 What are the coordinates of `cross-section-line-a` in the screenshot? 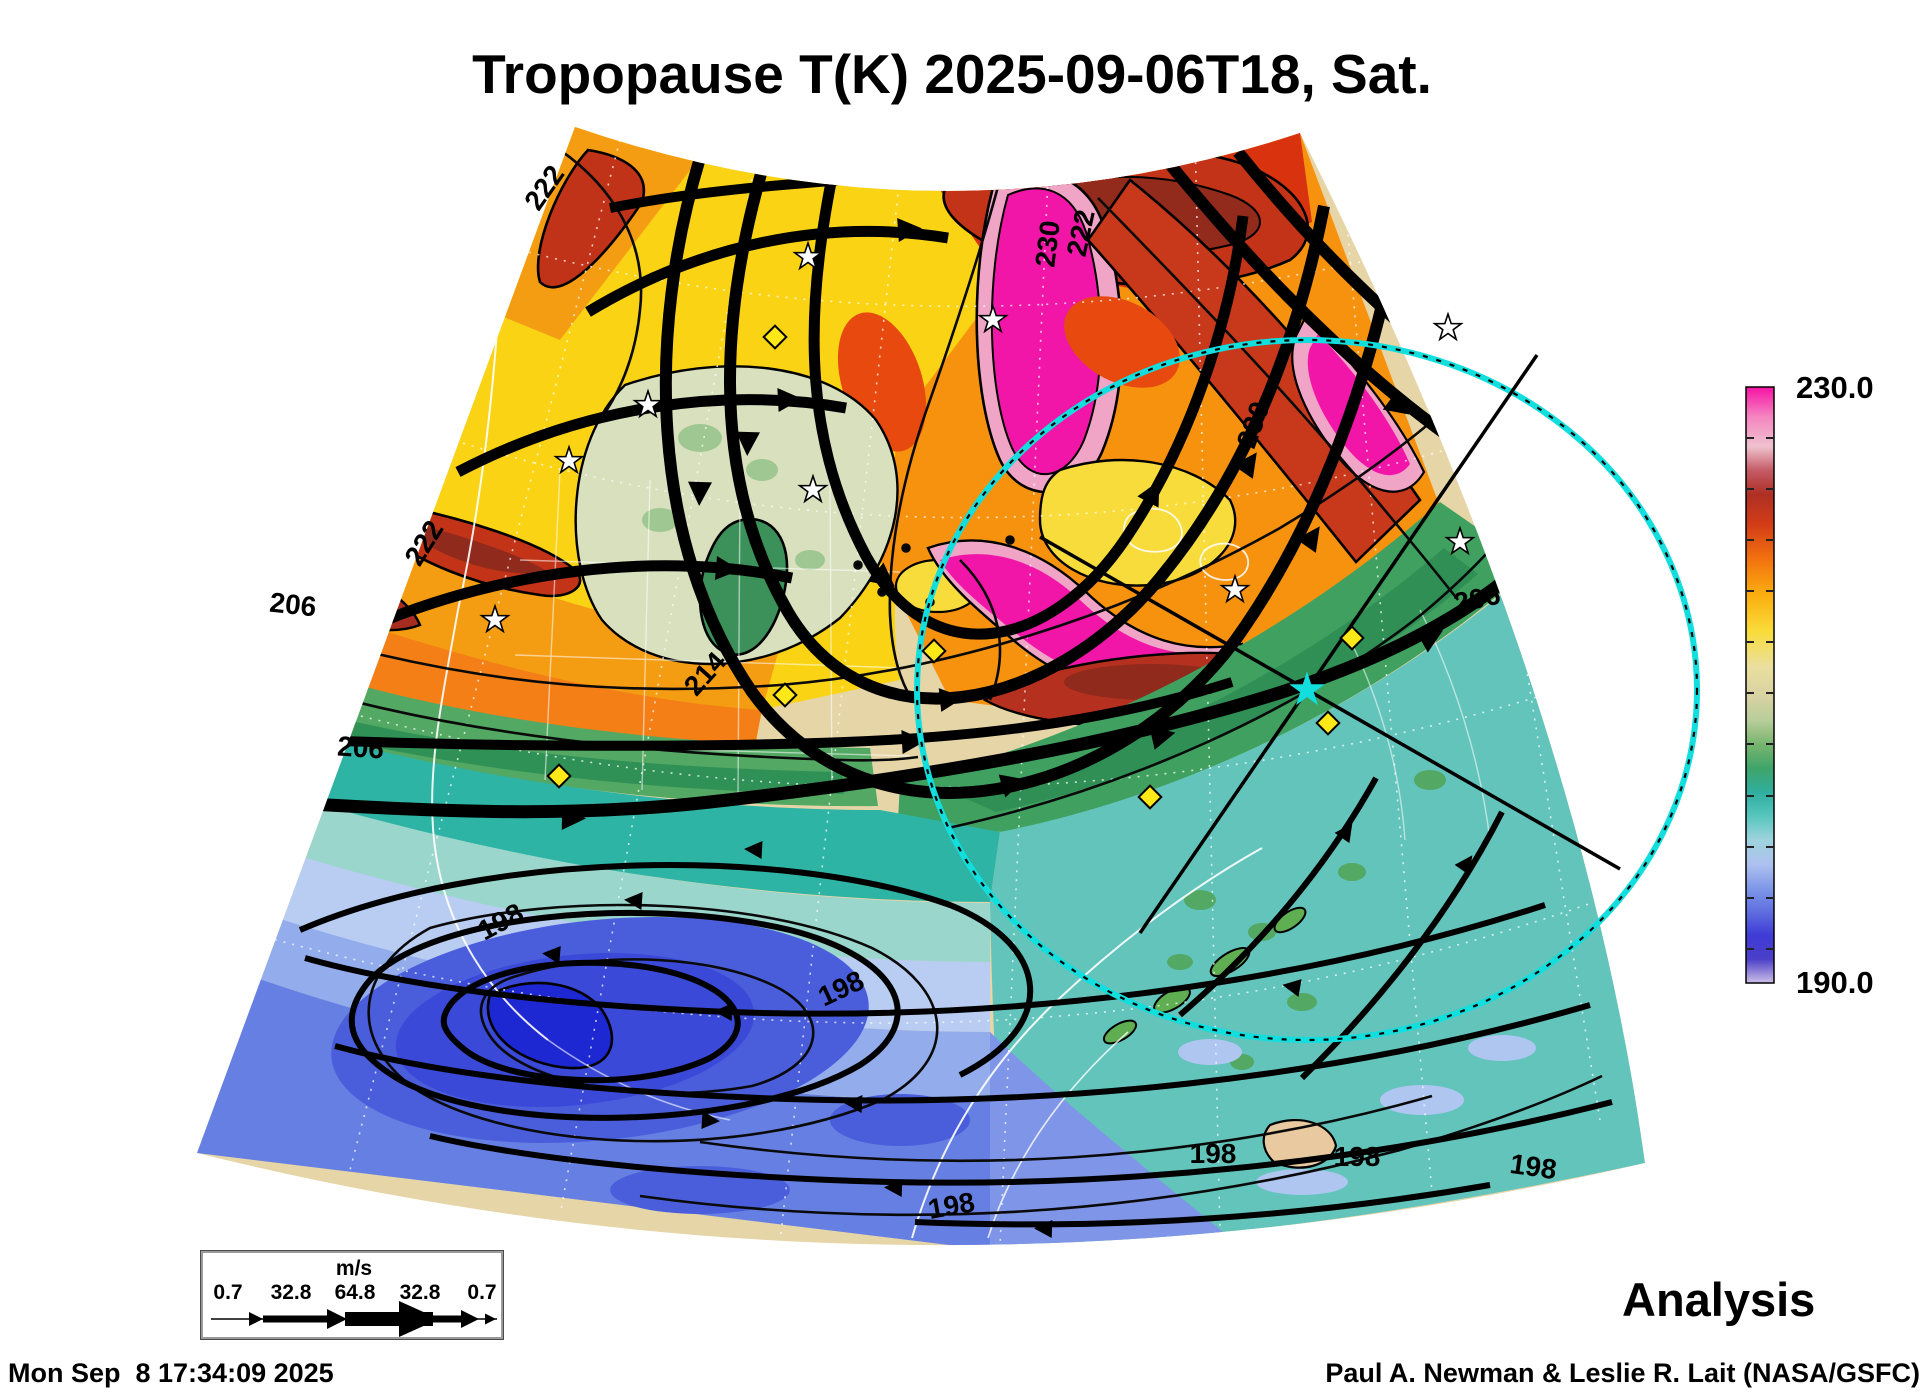 It's located at (1330, 703).